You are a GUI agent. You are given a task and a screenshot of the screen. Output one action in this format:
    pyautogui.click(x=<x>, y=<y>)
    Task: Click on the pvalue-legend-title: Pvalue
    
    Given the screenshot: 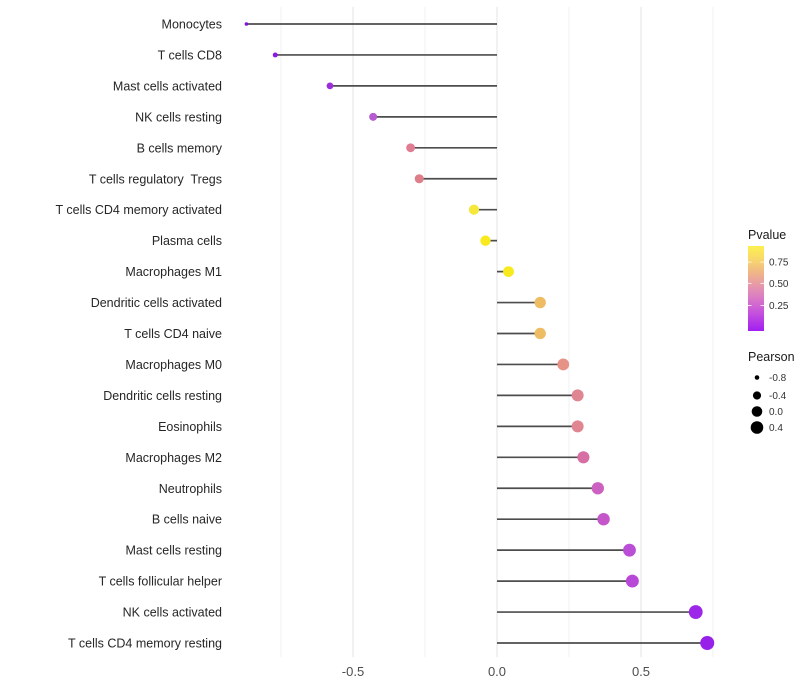 What is the action you would take?
    pyautogui.click(x=767, y=235)
    